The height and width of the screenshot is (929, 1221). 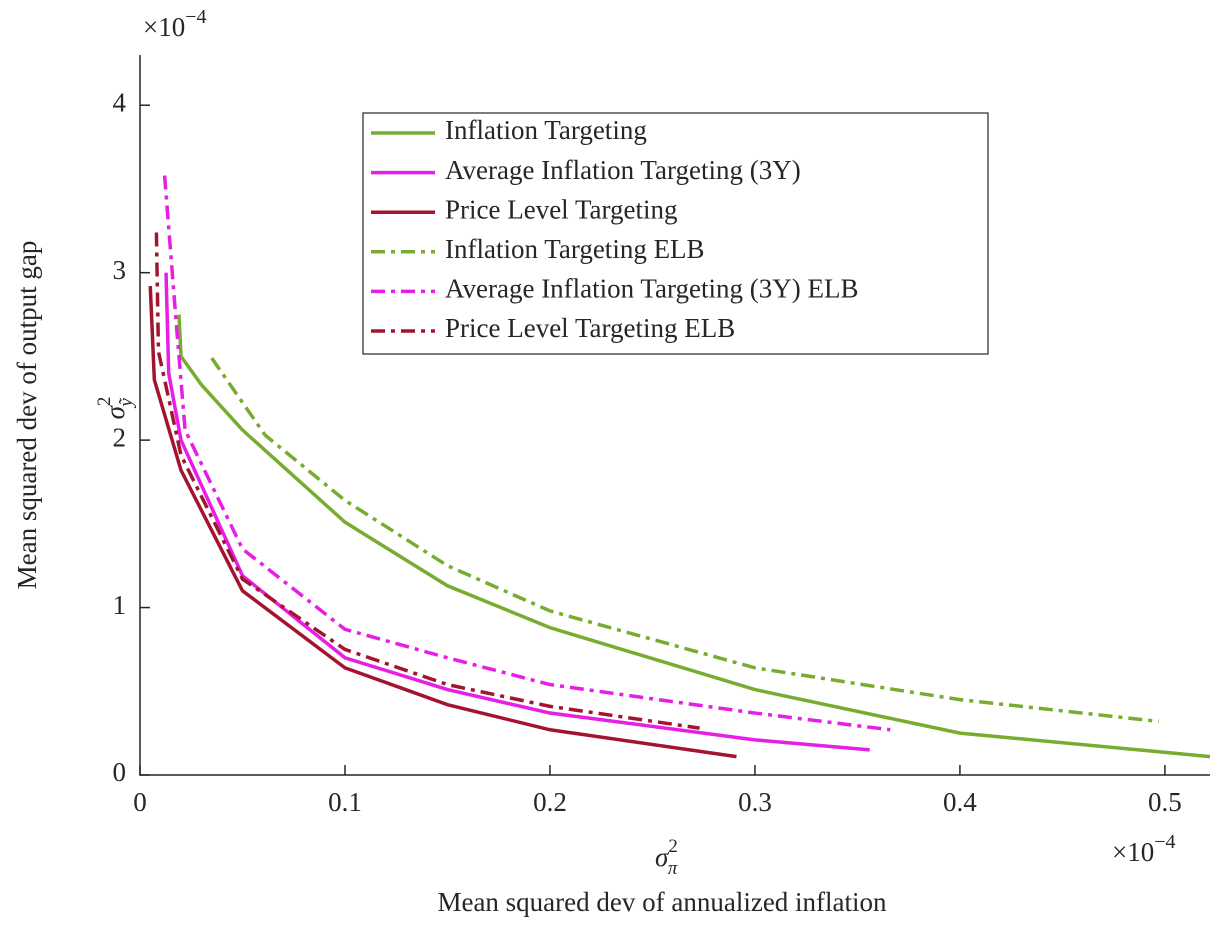 I want to click on subscript: ỹ, so click(x=126, y=403).